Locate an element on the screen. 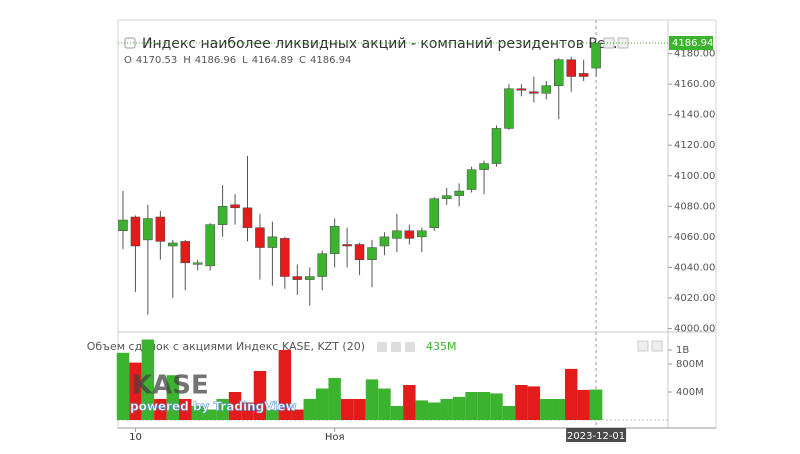 The width and height of the screenshot is (800, 454). crosshair-date: 2023-12-01 is located at coordinates (596, 436).